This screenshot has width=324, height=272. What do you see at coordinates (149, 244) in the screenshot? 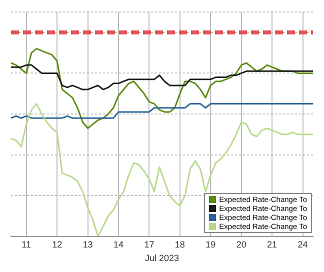
I see `x-tick-label: 17` at bounding box center [149, 244].